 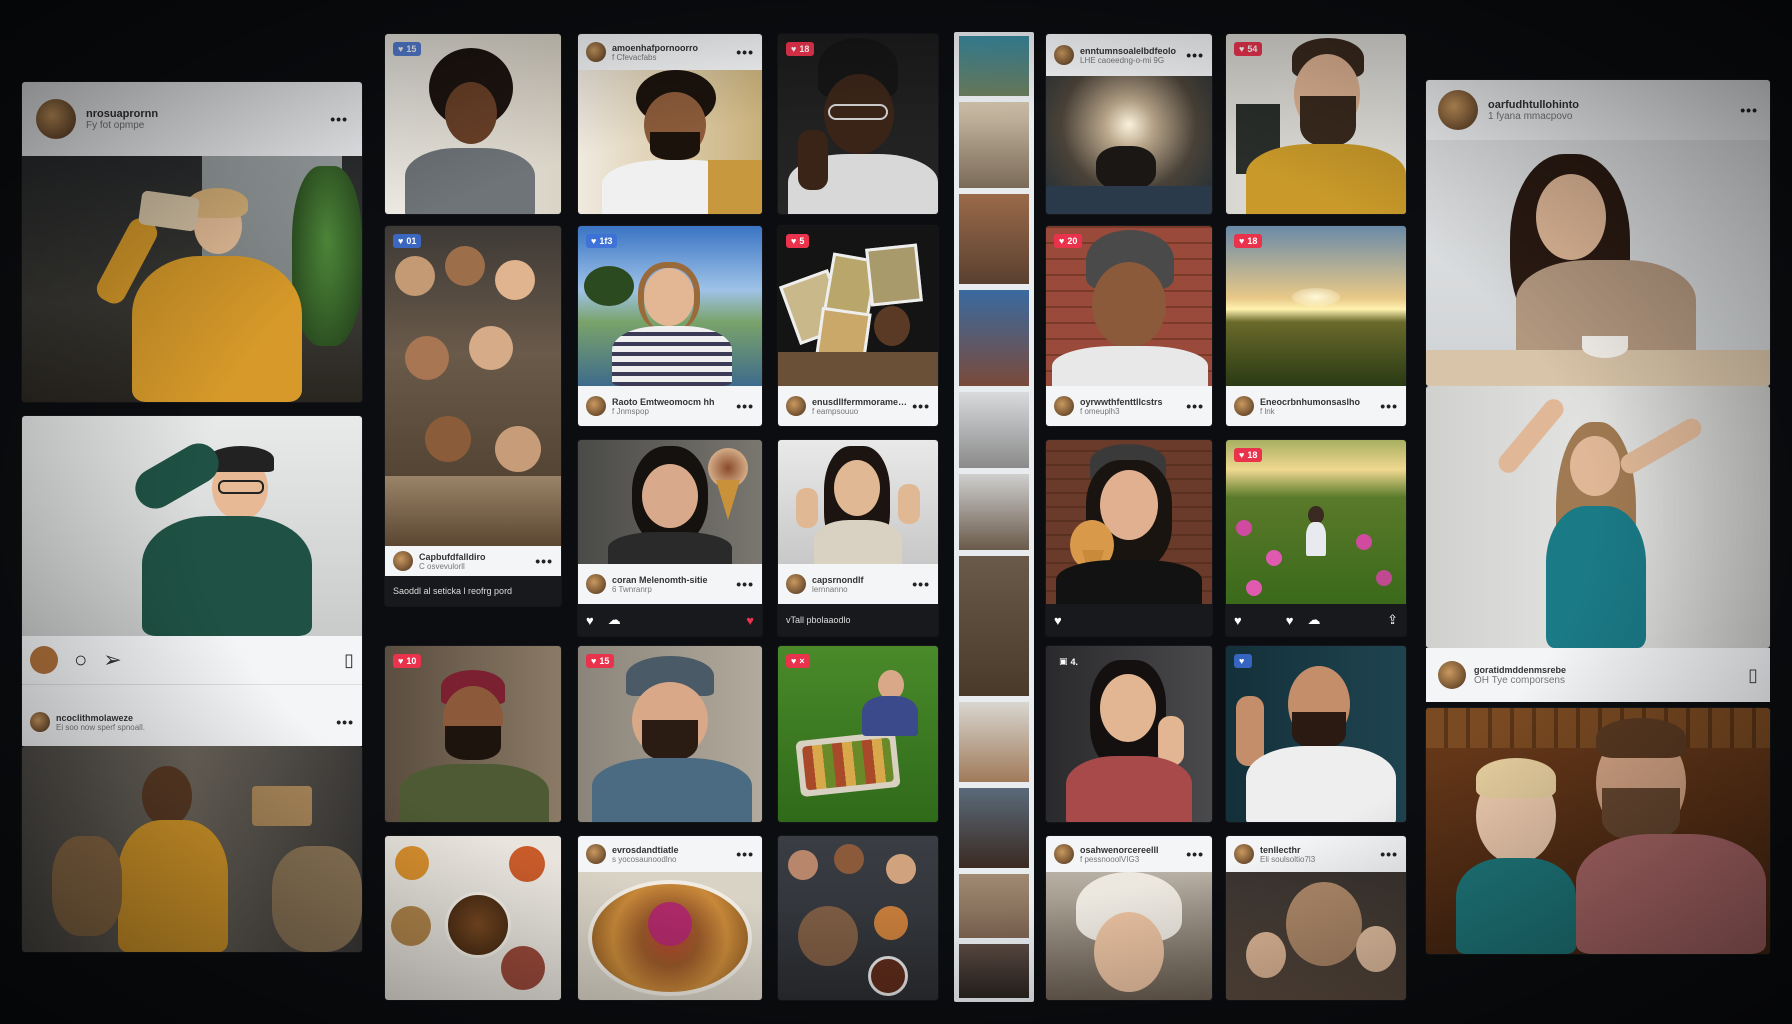 I want to click on post-card: oarfudhtullohinto 1 fyana mmacpovo •••, so click(x=1598, y=233).